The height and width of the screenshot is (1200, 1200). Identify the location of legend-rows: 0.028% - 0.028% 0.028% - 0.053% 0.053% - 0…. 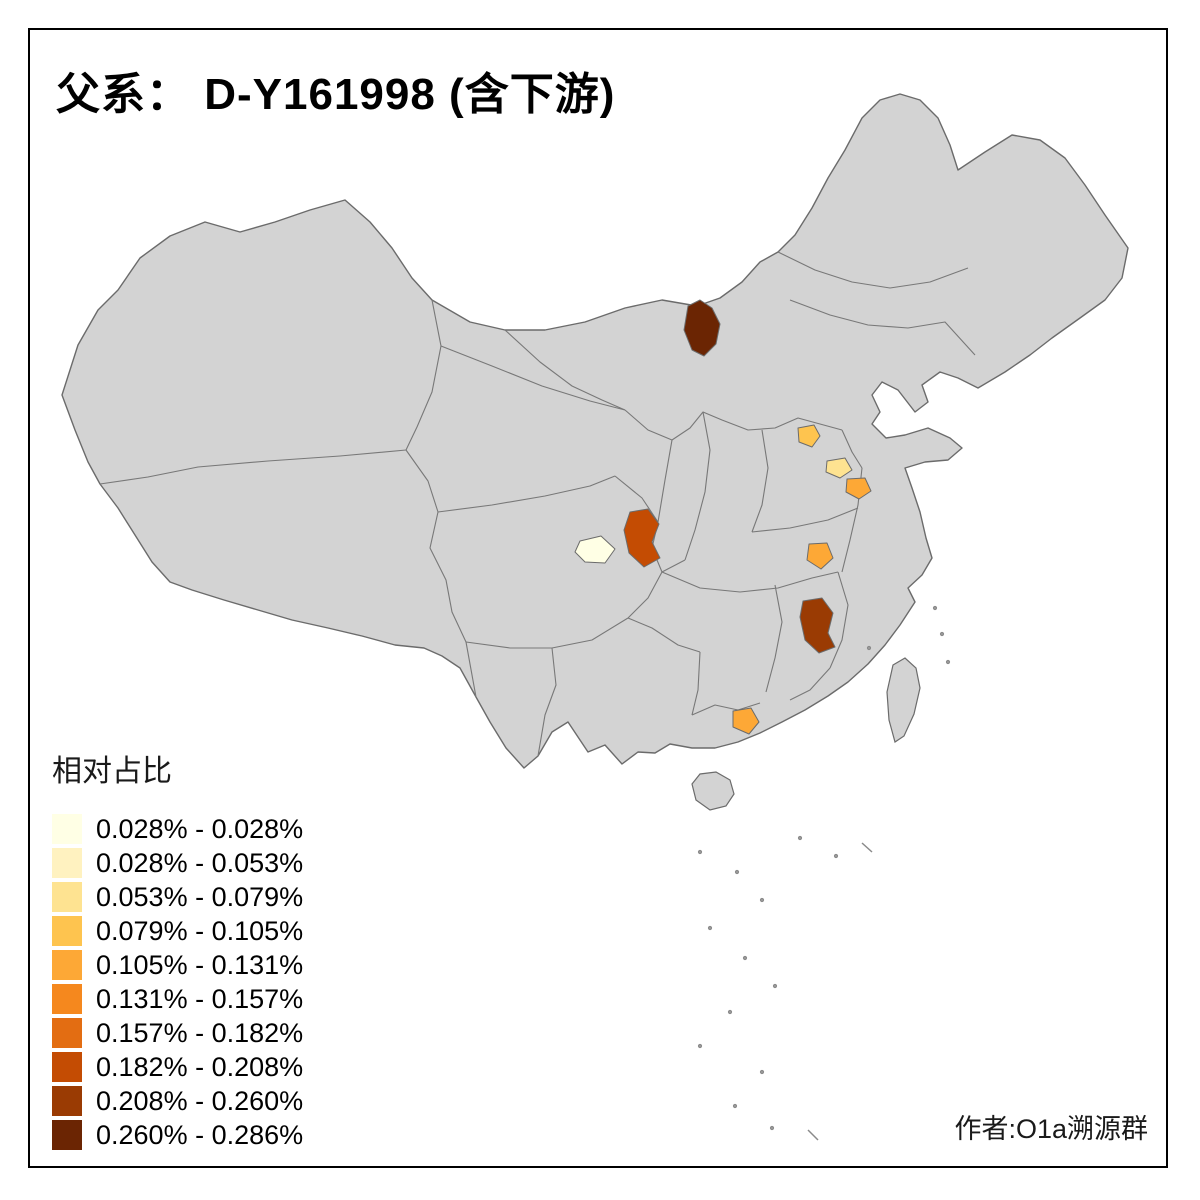
(177, 982).